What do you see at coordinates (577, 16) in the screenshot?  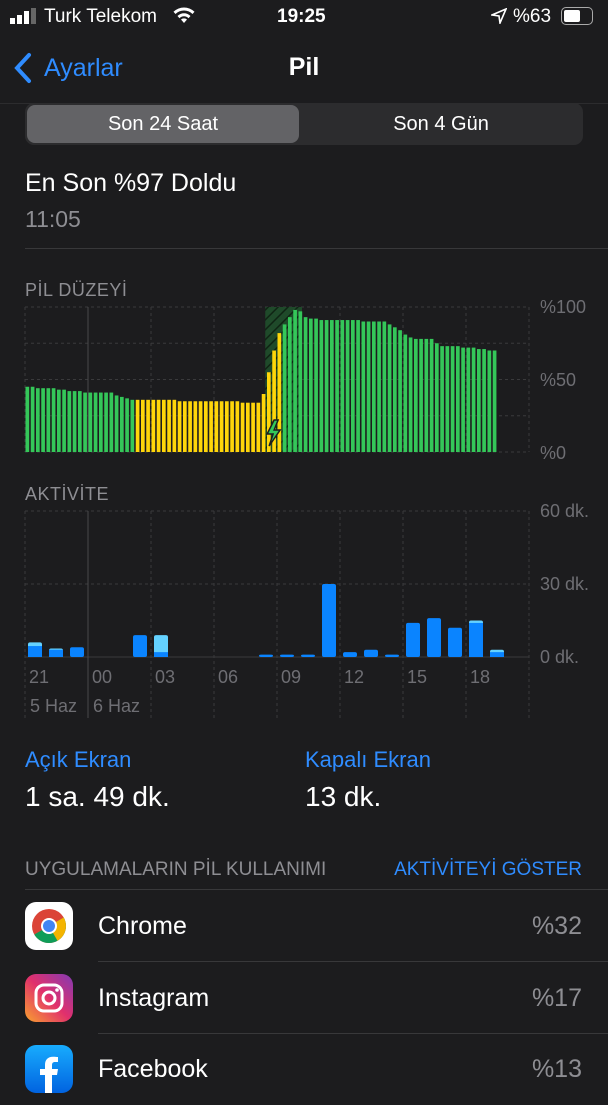 I see `battery-icon` at bounding box center [577, 16].